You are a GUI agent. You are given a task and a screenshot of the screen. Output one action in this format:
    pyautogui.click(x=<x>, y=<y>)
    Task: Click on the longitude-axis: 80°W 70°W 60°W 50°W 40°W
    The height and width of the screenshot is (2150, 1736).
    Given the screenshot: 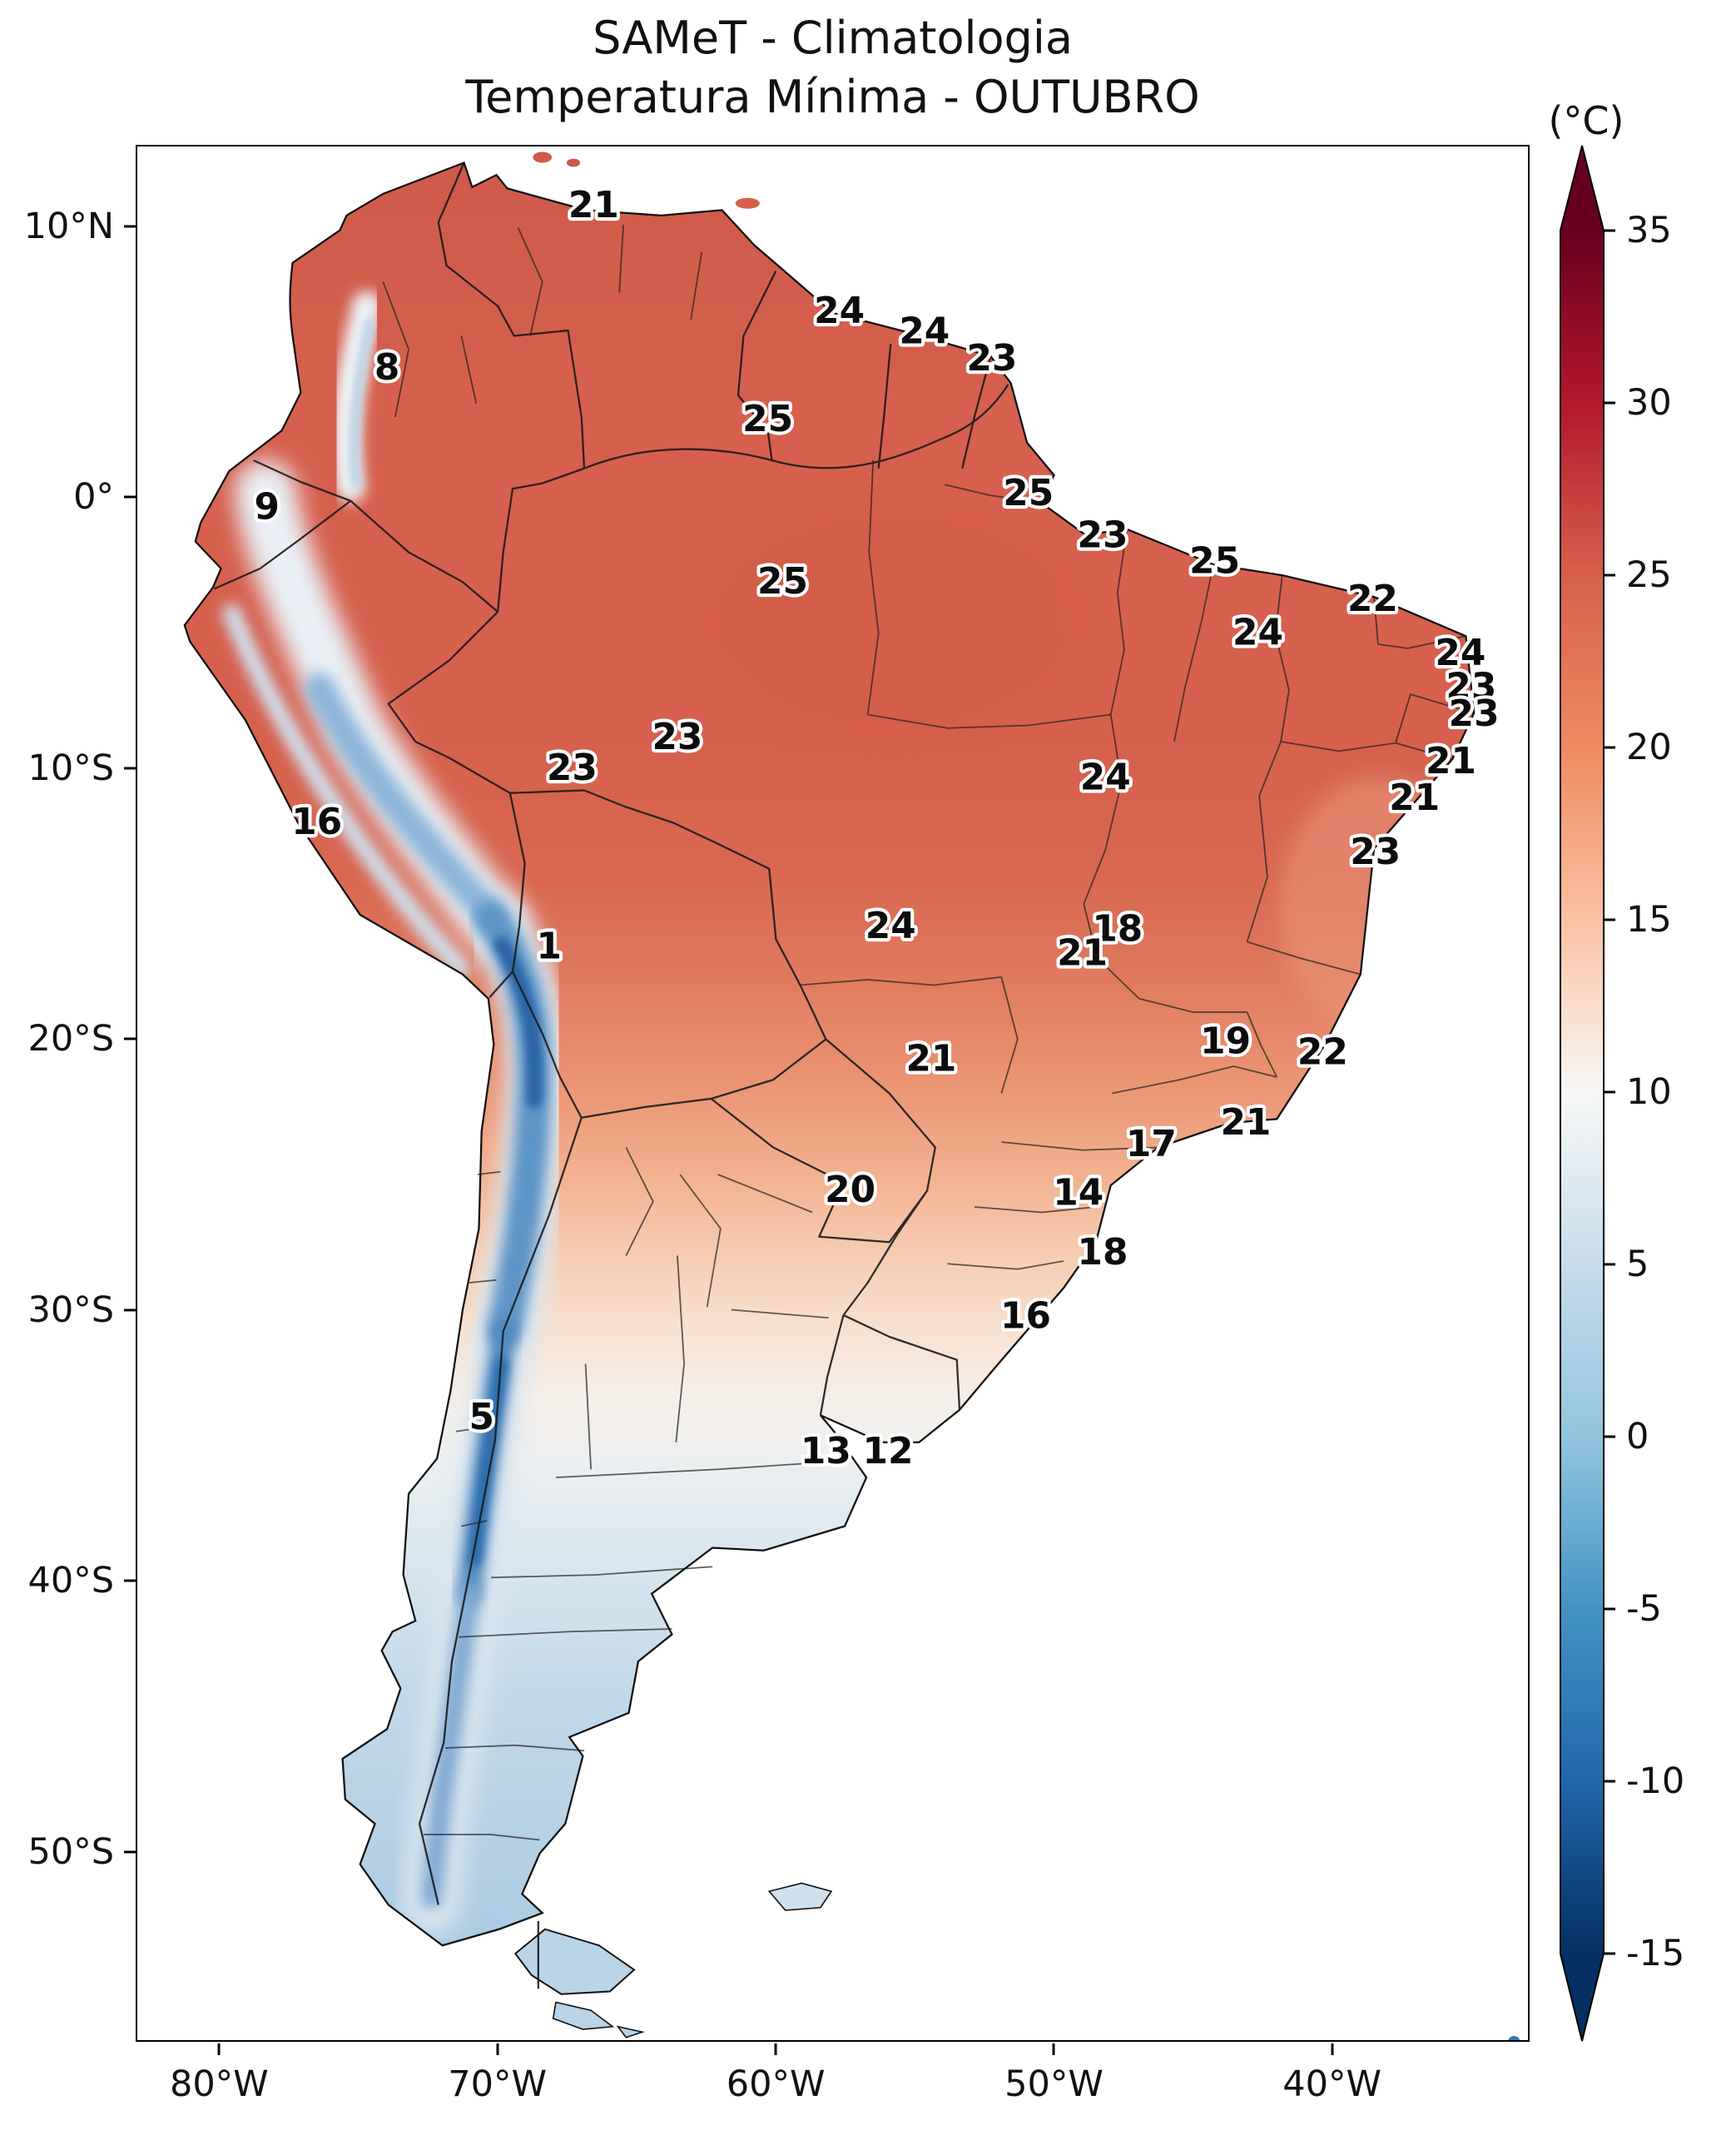 What is the action you would take?
    pyautogui.click(x=833, y=2080)
    